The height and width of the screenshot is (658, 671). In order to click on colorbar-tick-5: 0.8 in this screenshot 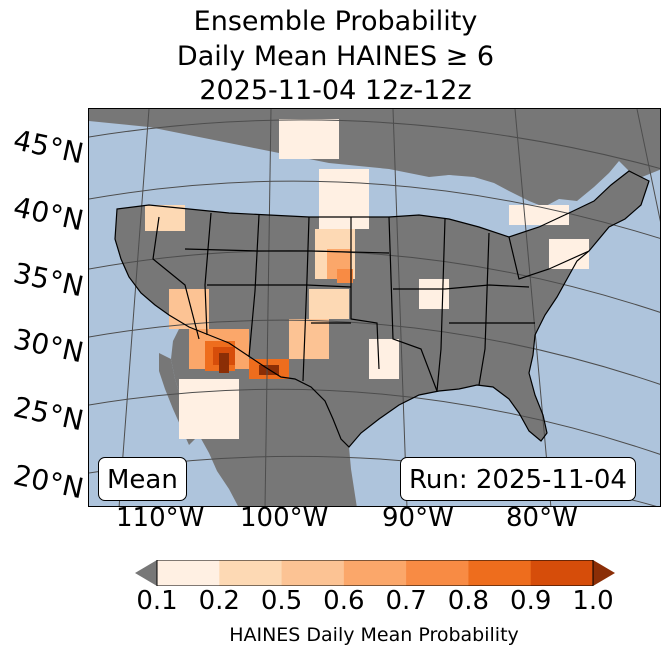, I will do `click(468, 601)`.